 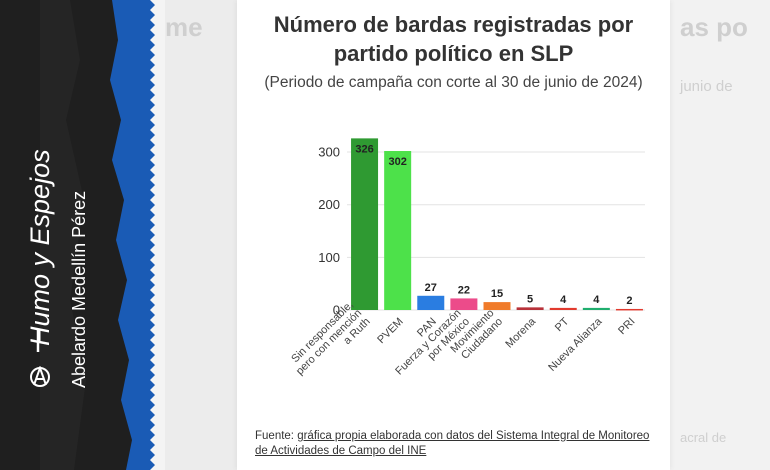 What do you see at coordinates (328, 342) in the screenshot?
I see `x-tick-label-0: Sin responsable,pero con mencióna Ruth` at bounding box center [328, 342].